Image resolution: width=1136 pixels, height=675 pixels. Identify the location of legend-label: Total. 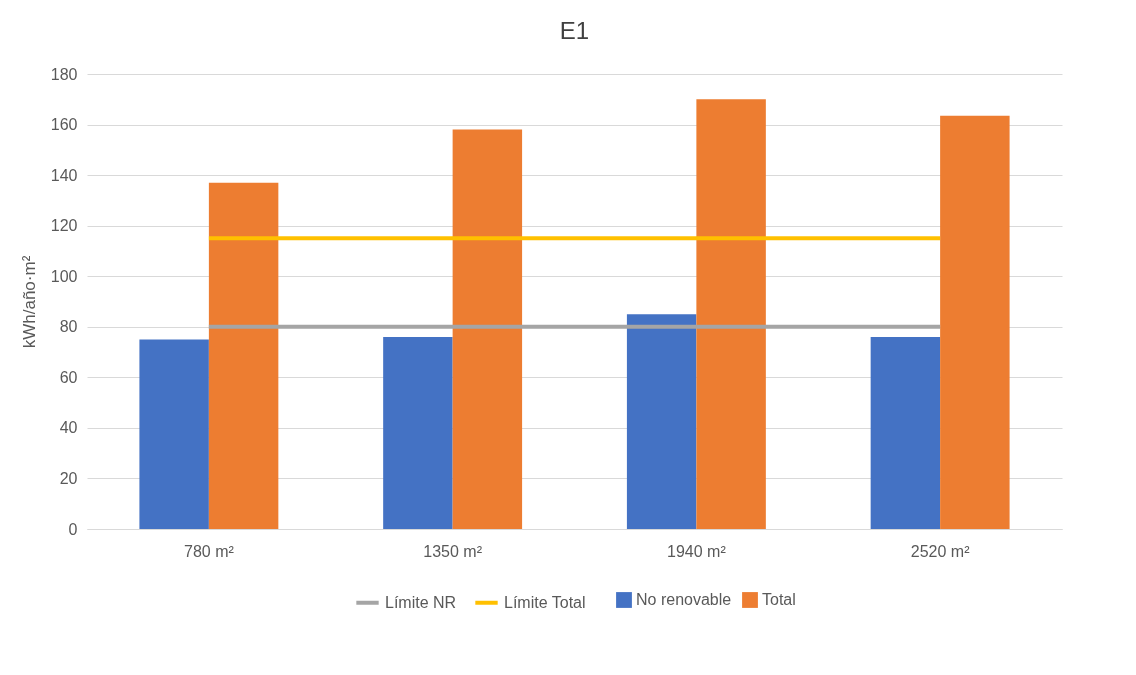
(779, 599).